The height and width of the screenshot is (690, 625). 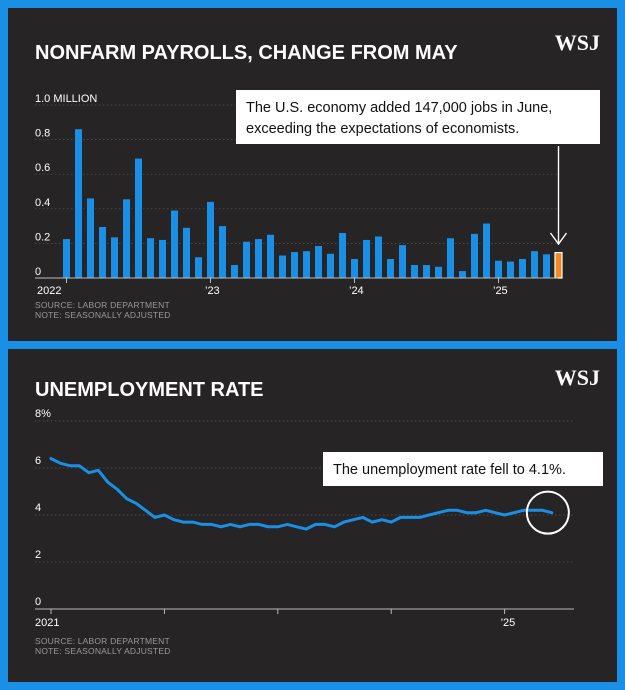 What do you see at coordinates (508, 623) in the screenshot?
I see `unemployment-x-tick-label: ’25` at bounding box center [508, 623].